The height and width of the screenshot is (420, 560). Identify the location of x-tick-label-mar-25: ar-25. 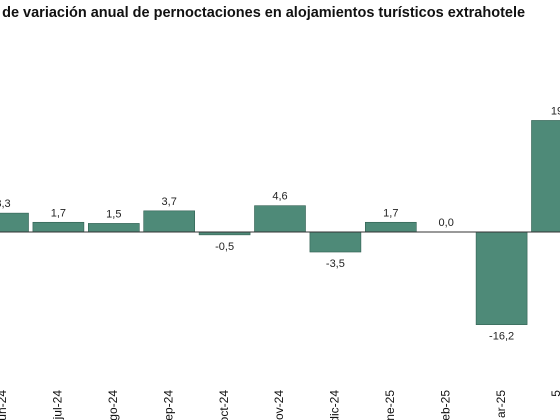
(501, 404).